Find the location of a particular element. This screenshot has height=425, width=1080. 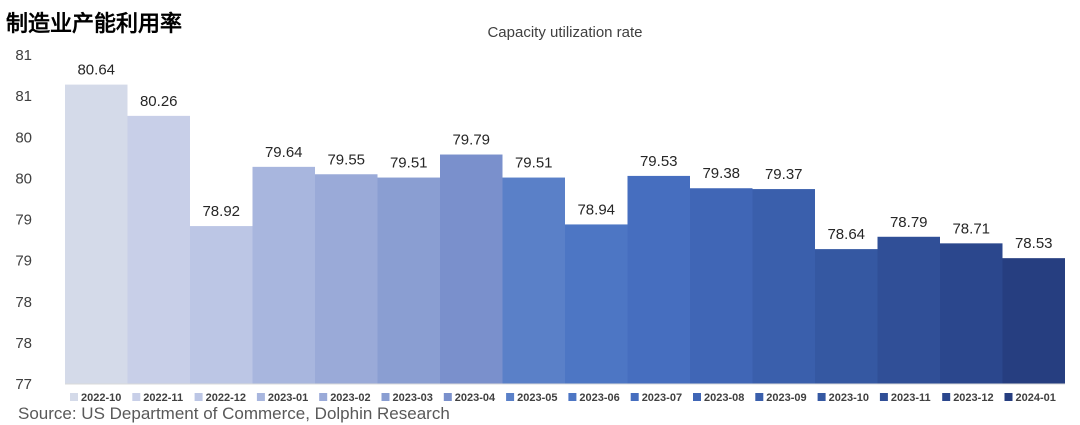

legend-label: 2023-02 is located at coordinates (350, 398).